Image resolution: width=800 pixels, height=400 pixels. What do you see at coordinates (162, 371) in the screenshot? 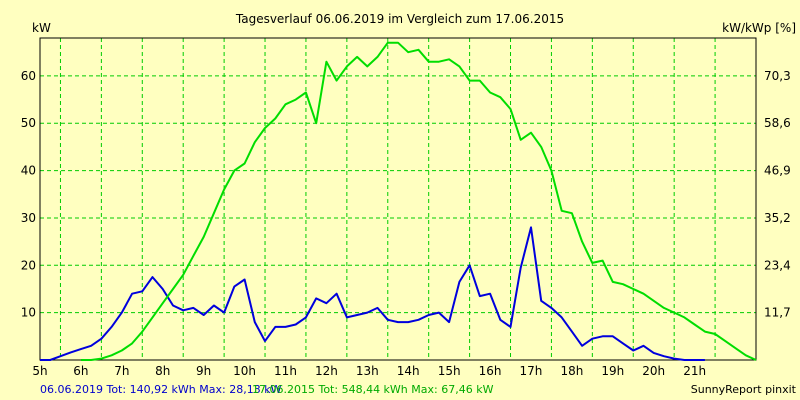
I see `x-tick-label: 8h` at bounding box center [162, 371].